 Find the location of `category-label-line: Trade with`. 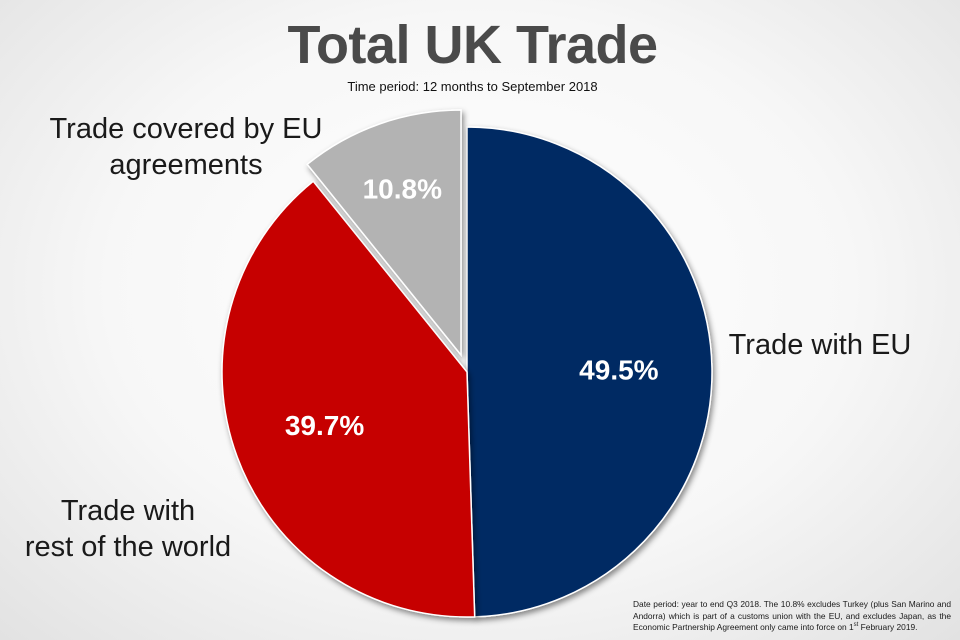

category-label-line: Trade with is located at coordinates (128, 511).